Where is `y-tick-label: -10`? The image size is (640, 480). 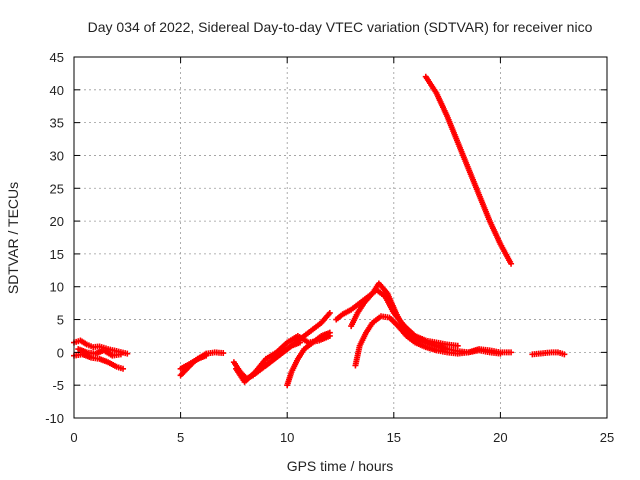
y-tick-label: -10 is located at coordinates (54, 418).